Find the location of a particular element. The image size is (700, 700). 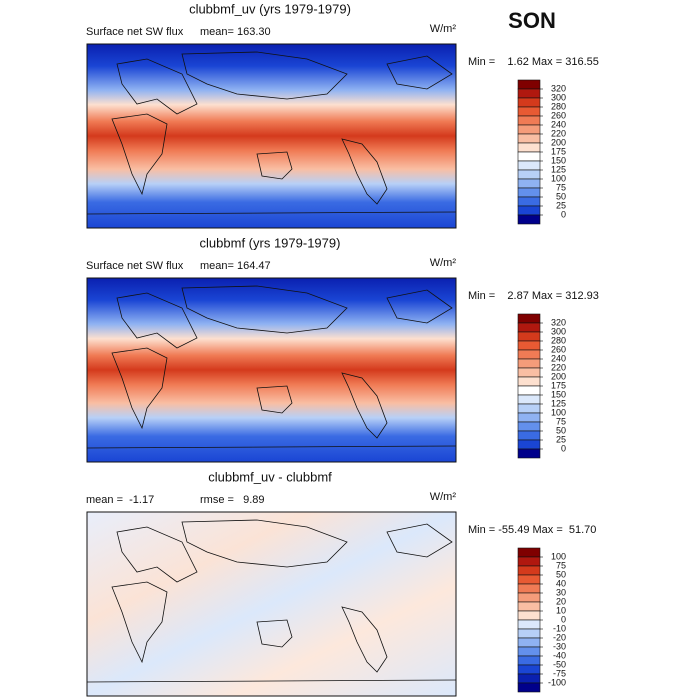

panel-mid-label: mean= 164.47 is located at coordinates (235, 266).